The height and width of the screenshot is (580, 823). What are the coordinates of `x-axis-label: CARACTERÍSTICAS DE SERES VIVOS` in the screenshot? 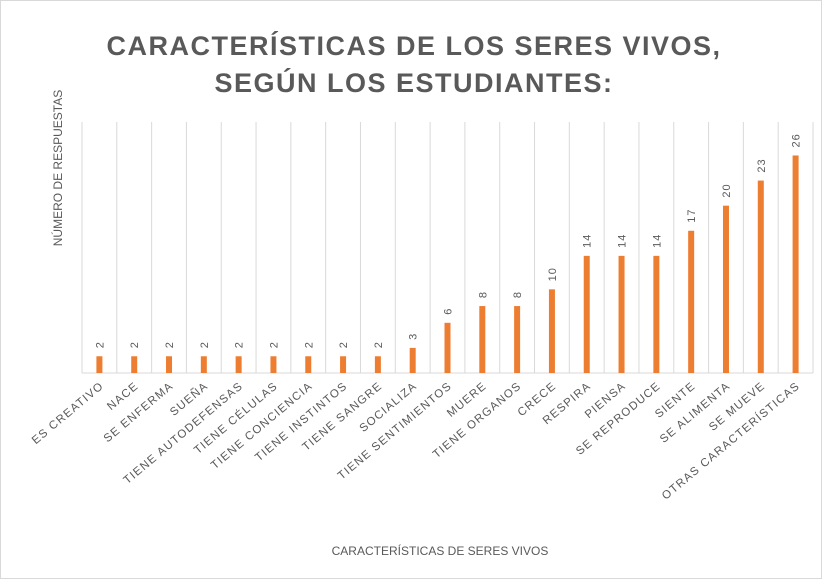 It's located at (440, 550).